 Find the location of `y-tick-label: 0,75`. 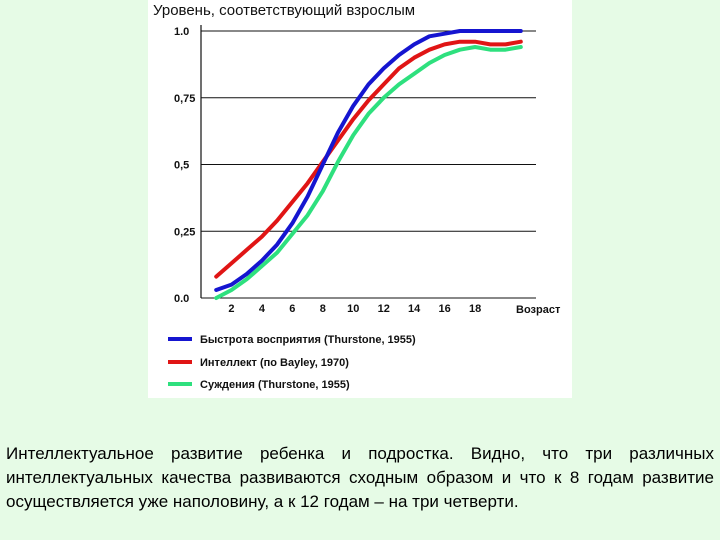

y-tick-label: 0,75 is located at coordinates (184, 99).